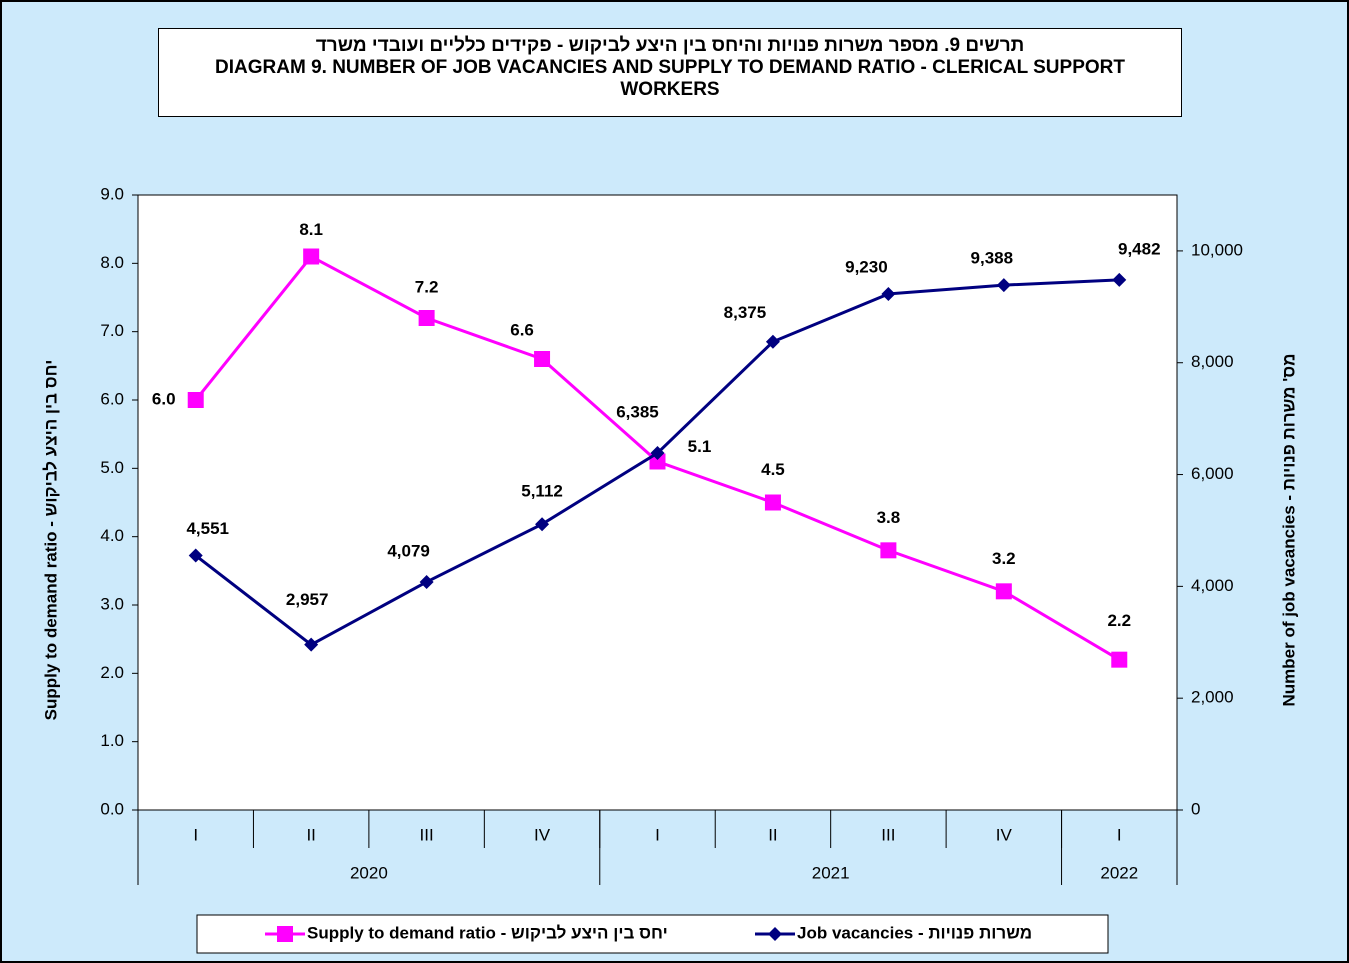  Describe the element at coordinates (1004, 558) in the screenshot. I see `data-label: 3.2` at that location.